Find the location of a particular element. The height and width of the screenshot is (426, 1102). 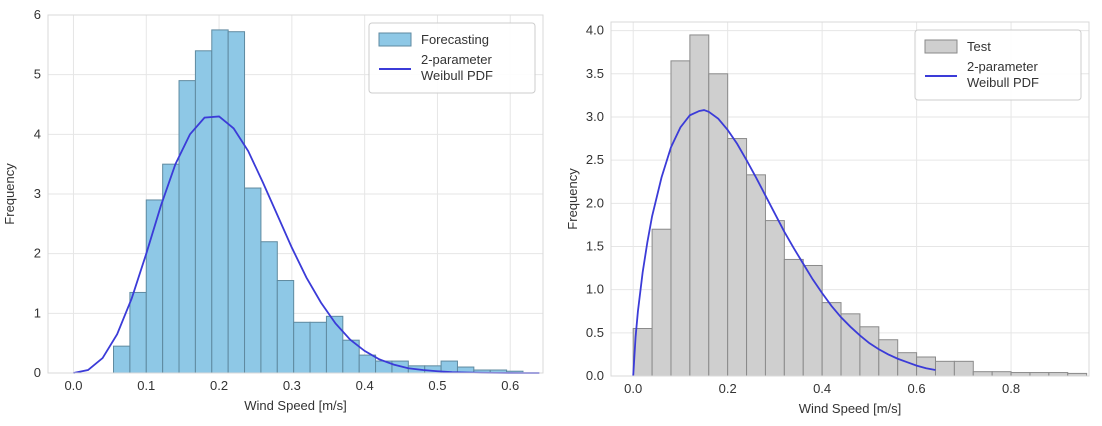

legend: Test 2-parameter Weibull PDF is located at coordinates (998, 65).